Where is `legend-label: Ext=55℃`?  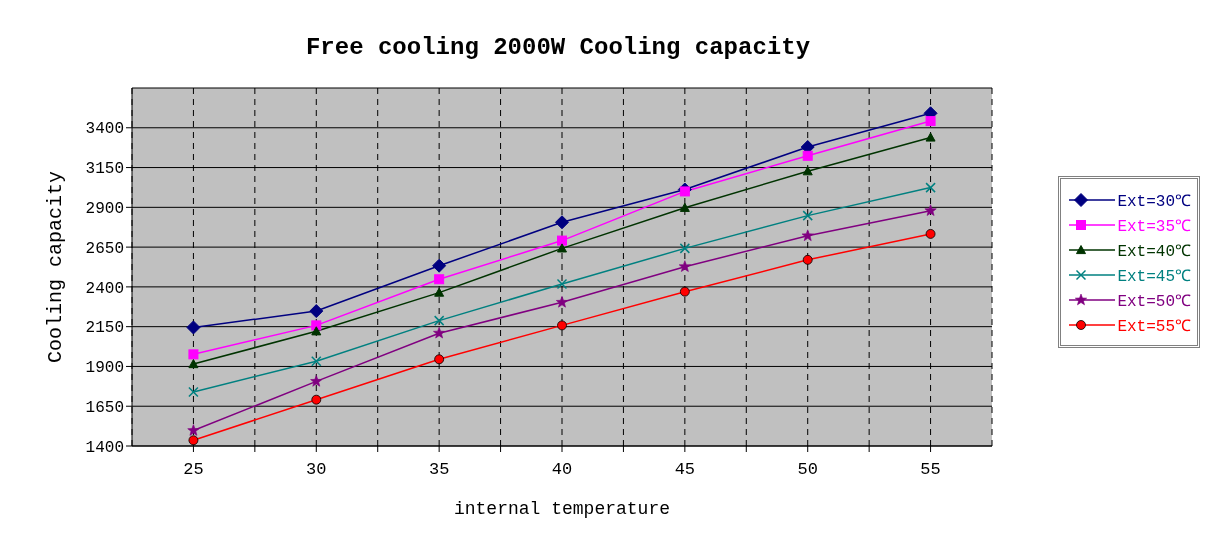 legend-label: Ext=55℃ is located at coordinates (1154, 326).